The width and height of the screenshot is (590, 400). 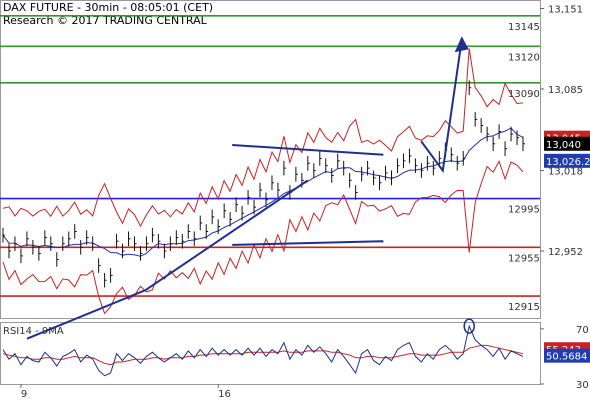 What do you see at coordinates (33, 331) in the screenshot?
I see `rsi-title: RSI14 - 9MA` at bounding box center [33, 331].